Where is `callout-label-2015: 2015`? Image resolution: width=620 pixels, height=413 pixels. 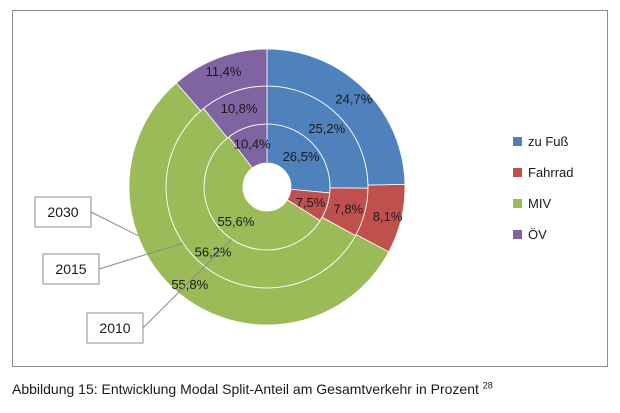 callout-label-2015: 2015 is located at coordinates (70, 269).